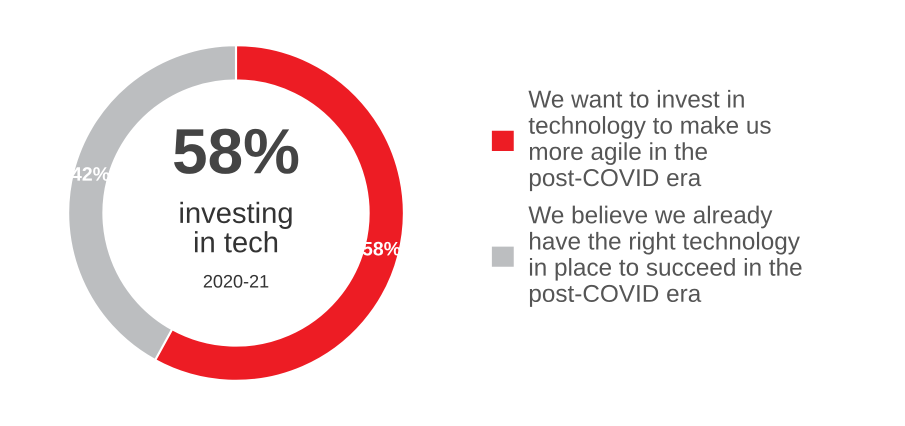 Image resolution: width=905 pixels, height=426 pixels. What do you see at coordinates (236, 227) in the screenshot?
I see `text: investing in tech` at bounding box center [236, 227].